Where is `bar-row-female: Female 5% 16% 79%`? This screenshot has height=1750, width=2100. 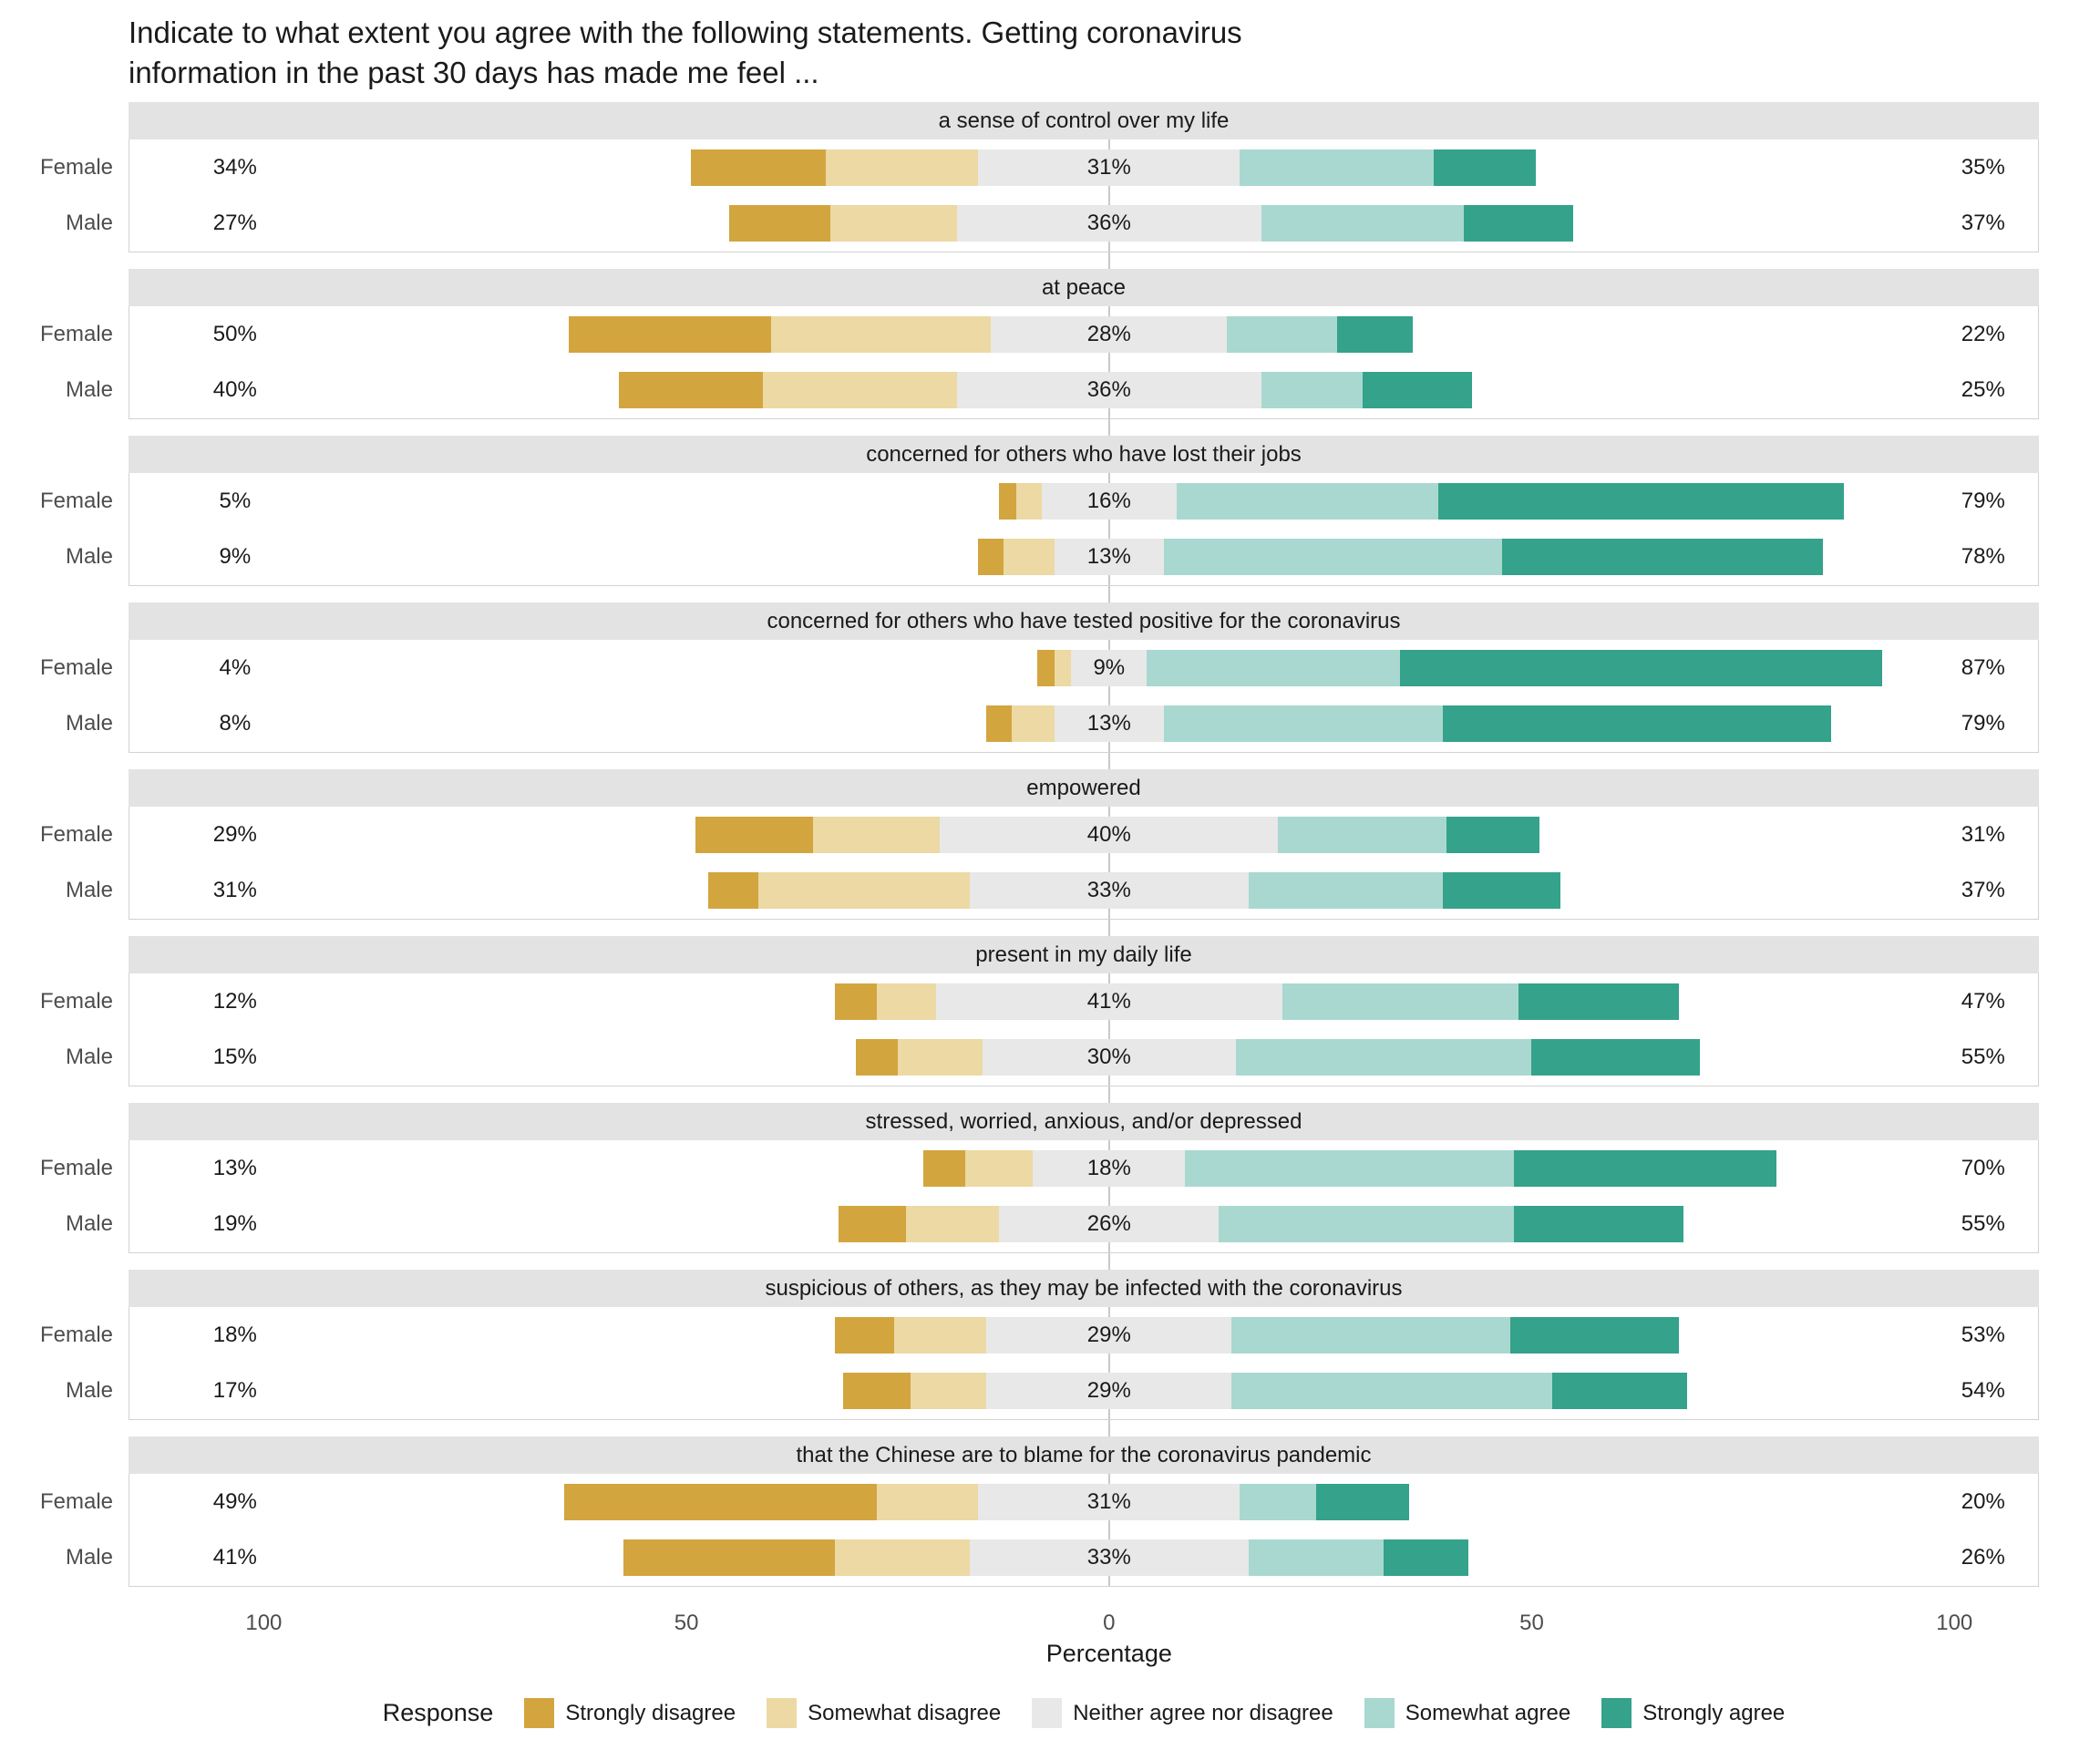 bar-row-female: Female 5% 16% 79% is located at coordinates (1039, 501).